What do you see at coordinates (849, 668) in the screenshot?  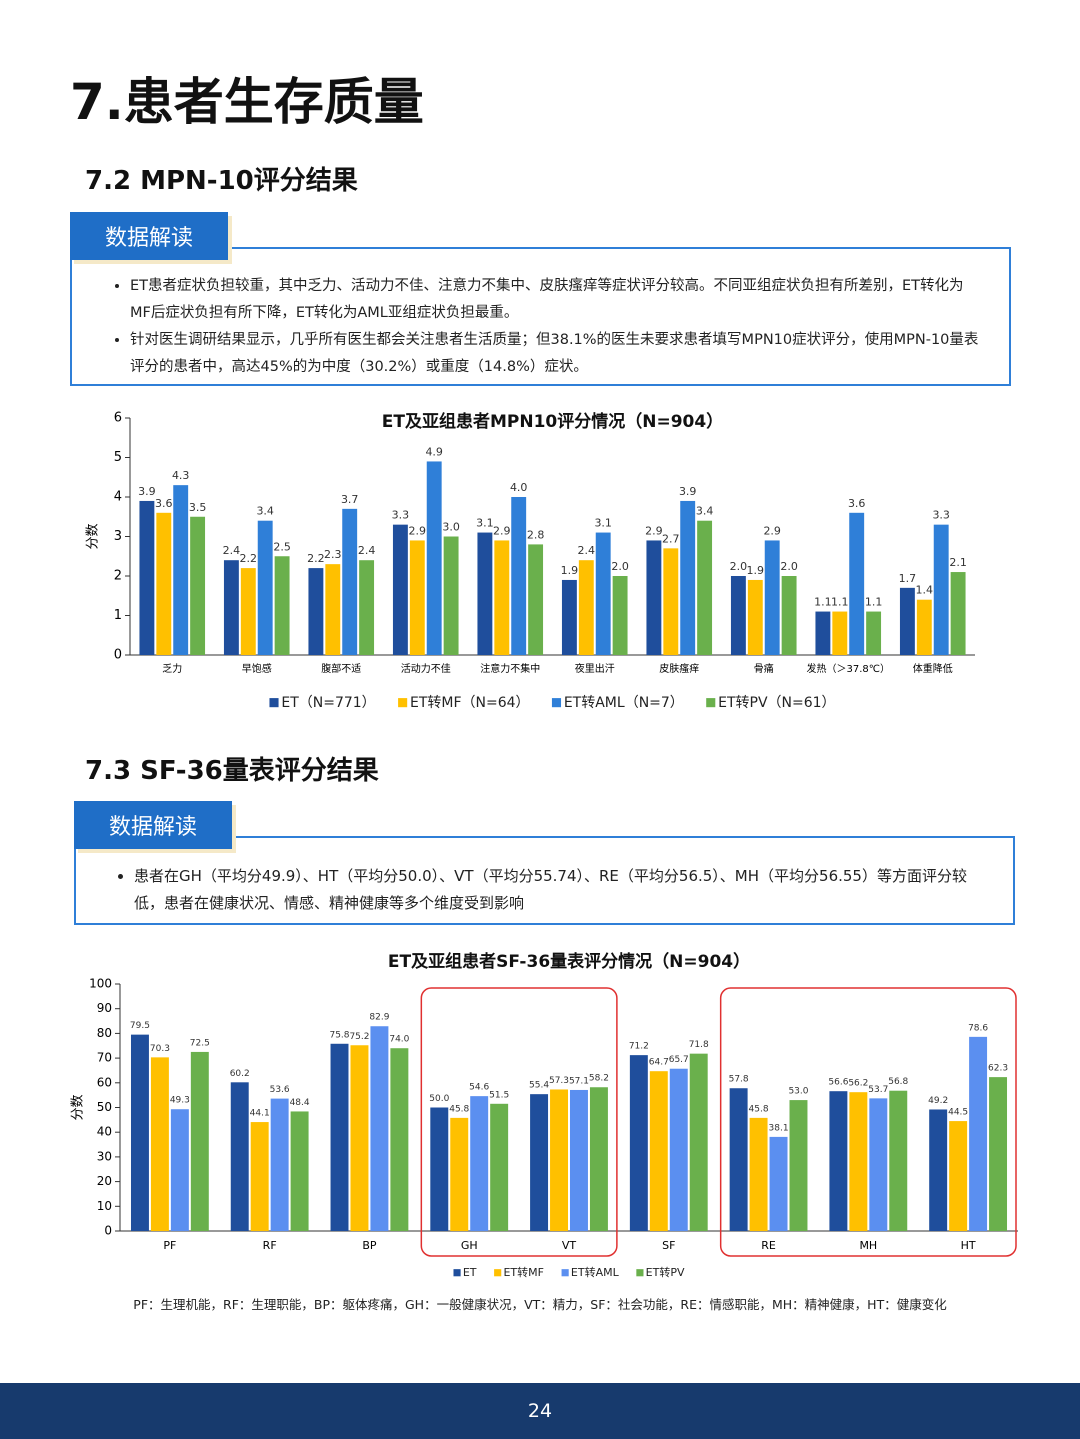 I see `x-tick-label: 发热（＞37.8℃）` at bounding box center [849, 668].